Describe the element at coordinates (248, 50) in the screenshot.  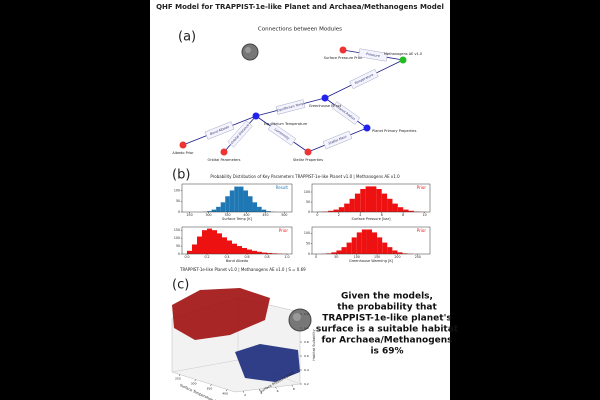
I see `planet-icon-crater` at that location.